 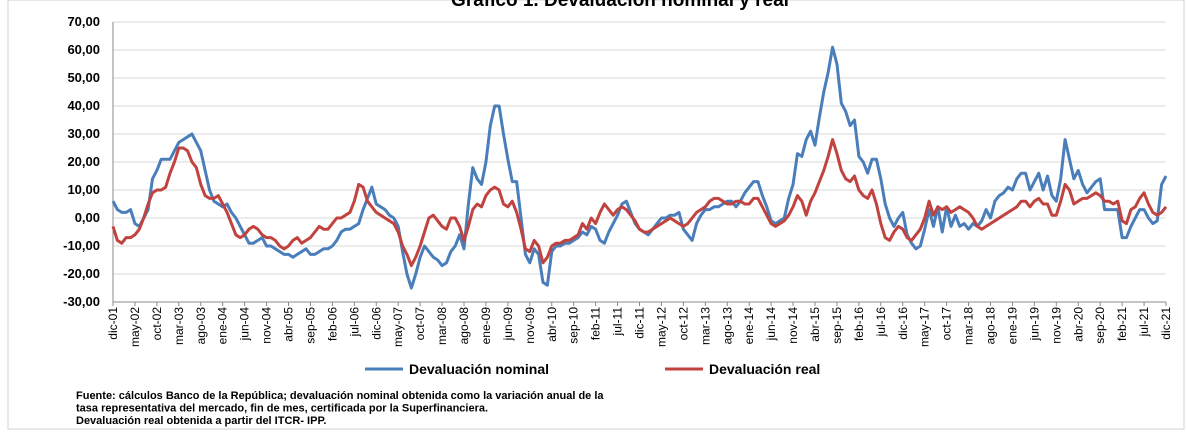 What do you see at coordinates (1012, 326) in the screenshot?
I see `x-tick-label: ene-19` at bounding box center [1012, 326].